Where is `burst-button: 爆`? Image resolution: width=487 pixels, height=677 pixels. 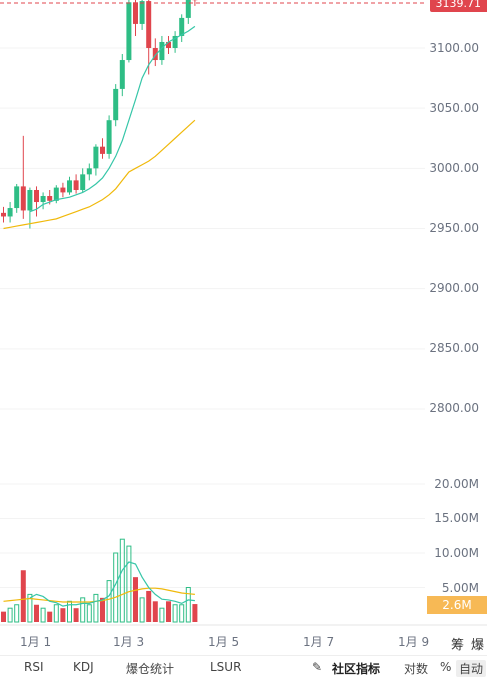 burst-button: 爆 is located at coordinates (477, 643).